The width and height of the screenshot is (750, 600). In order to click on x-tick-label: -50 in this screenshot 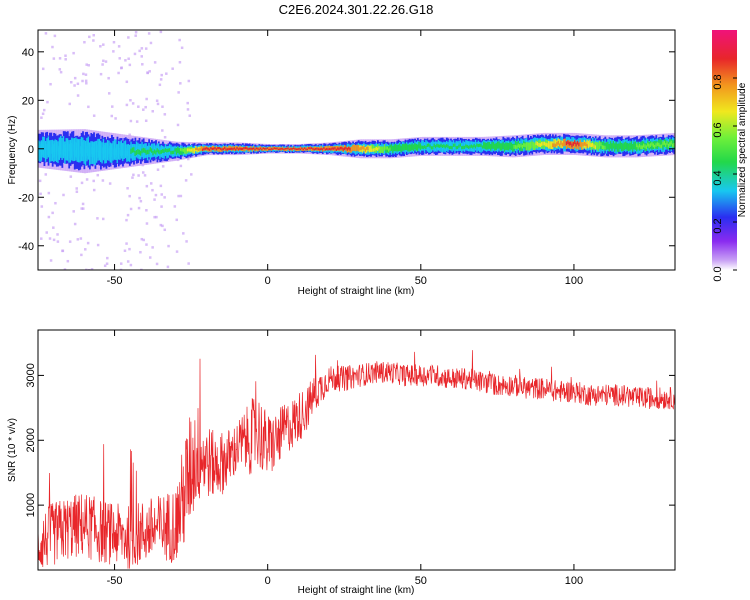, I will do `click(115, 581)`.